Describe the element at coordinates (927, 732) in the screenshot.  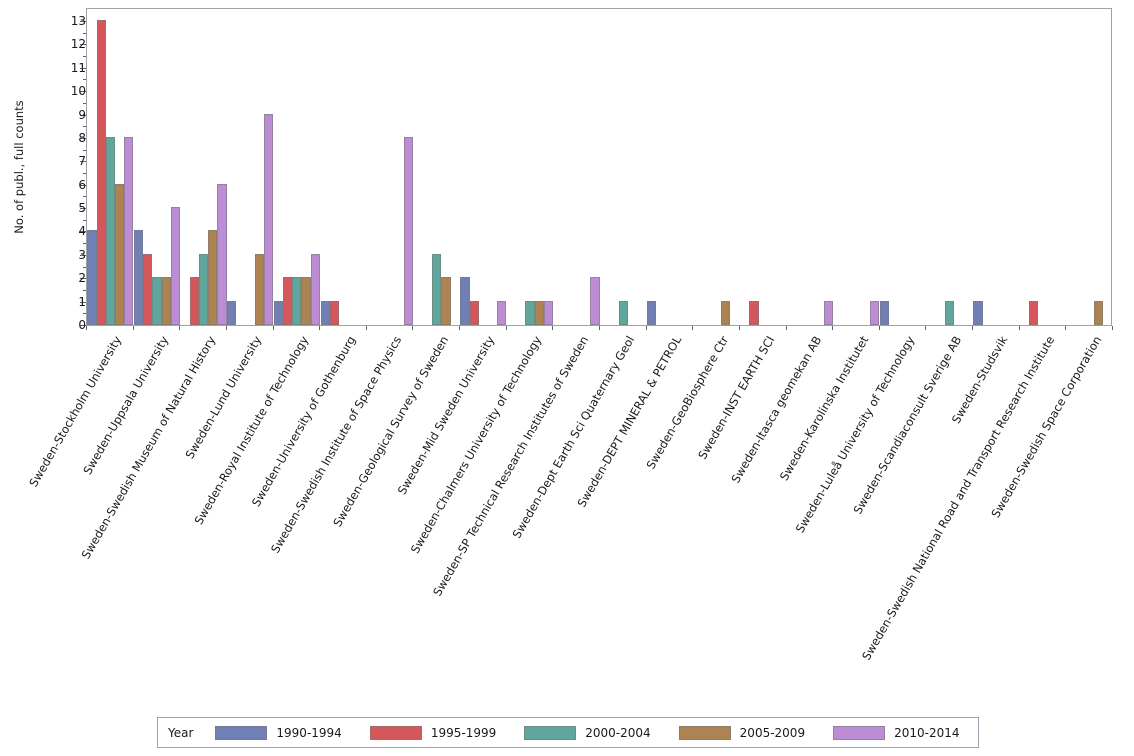
I see `legend-label: 2010-2014` at that location.